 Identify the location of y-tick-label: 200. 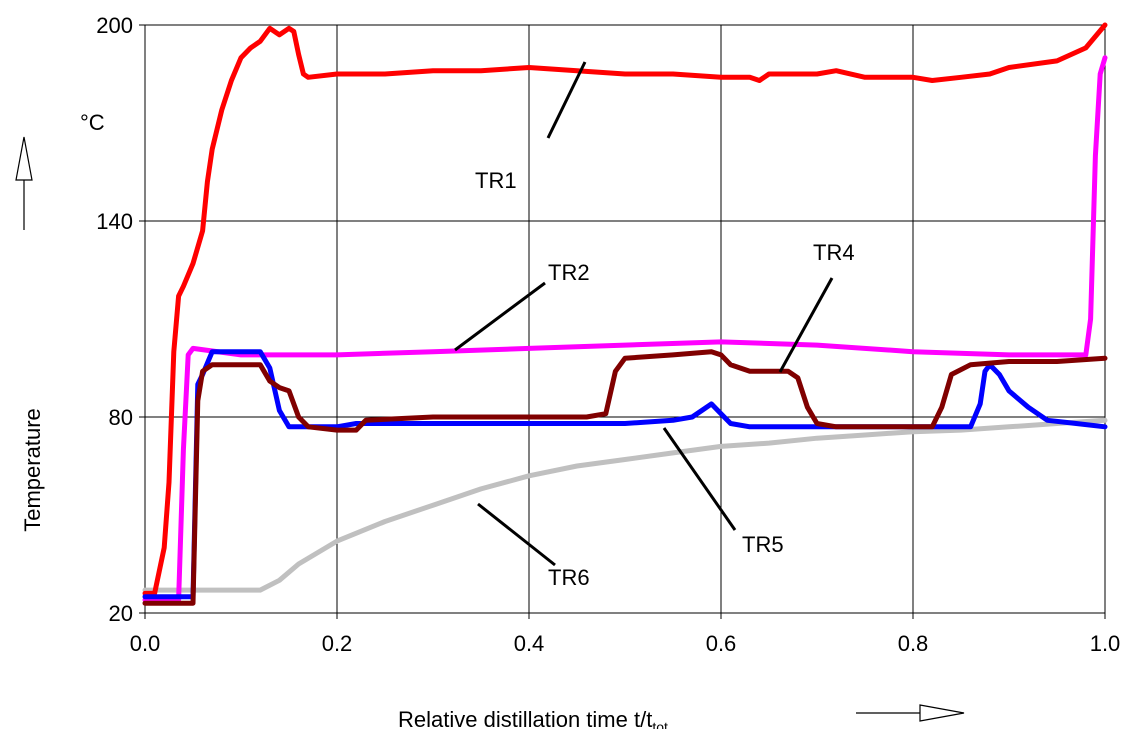
(114, 25).